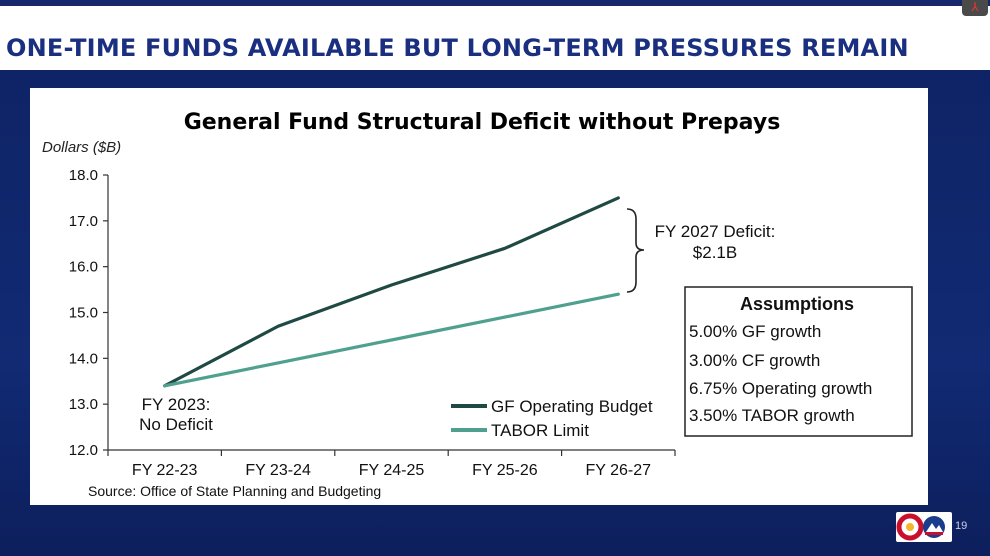 This screenshot has height=556, width=990. I want to click on y-axis-label: Dollars ($B), so click(81, 147).